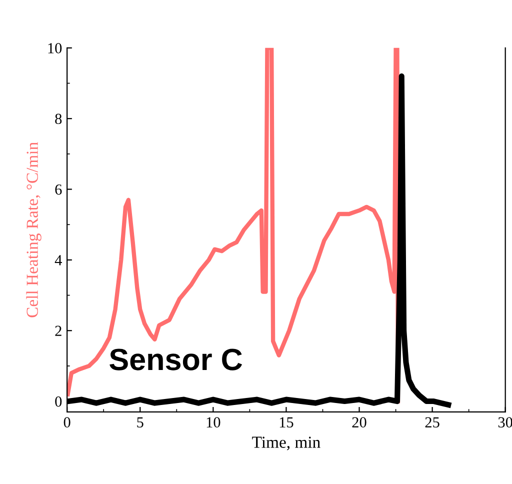  I want to click on x-tick-label: 15, so click(287, 422).